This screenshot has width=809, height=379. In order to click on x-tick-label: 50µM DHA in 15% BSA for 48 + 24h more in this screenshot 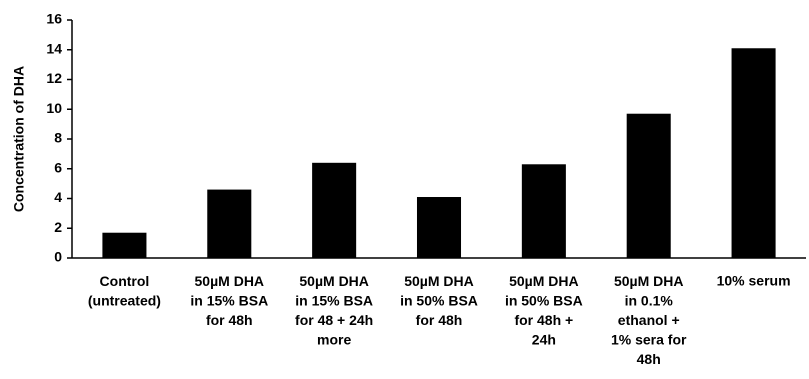, I will do `click(334, 310)`.